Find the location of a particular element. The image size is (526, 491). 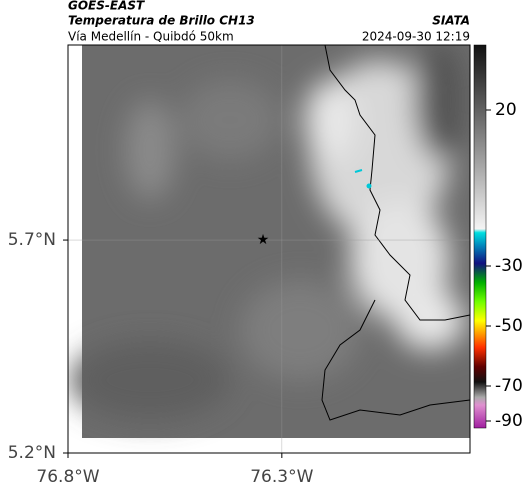

colorbar-tick-label: -50 is located at coordinates (509, 326).